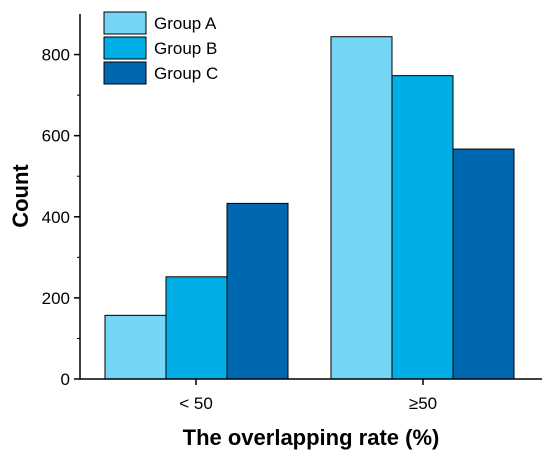  Describe the element at coordinates (308, 396) in the screenshot. I see `x-ticks: < 50 ≥50` at that location.